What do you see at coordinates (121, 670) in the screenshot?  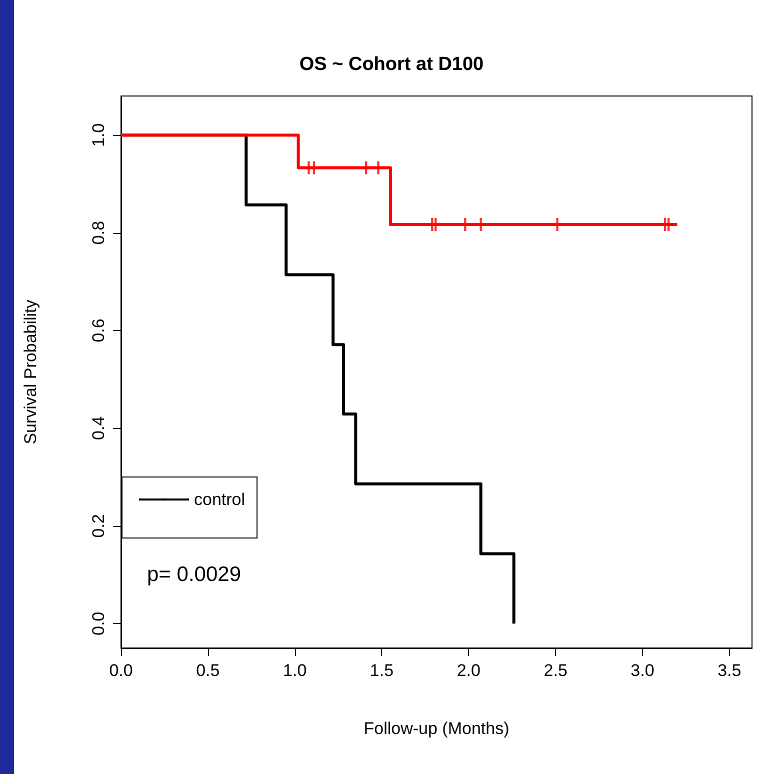 I see `x-tick-label: 0.0` at bounding box center [121, 670].